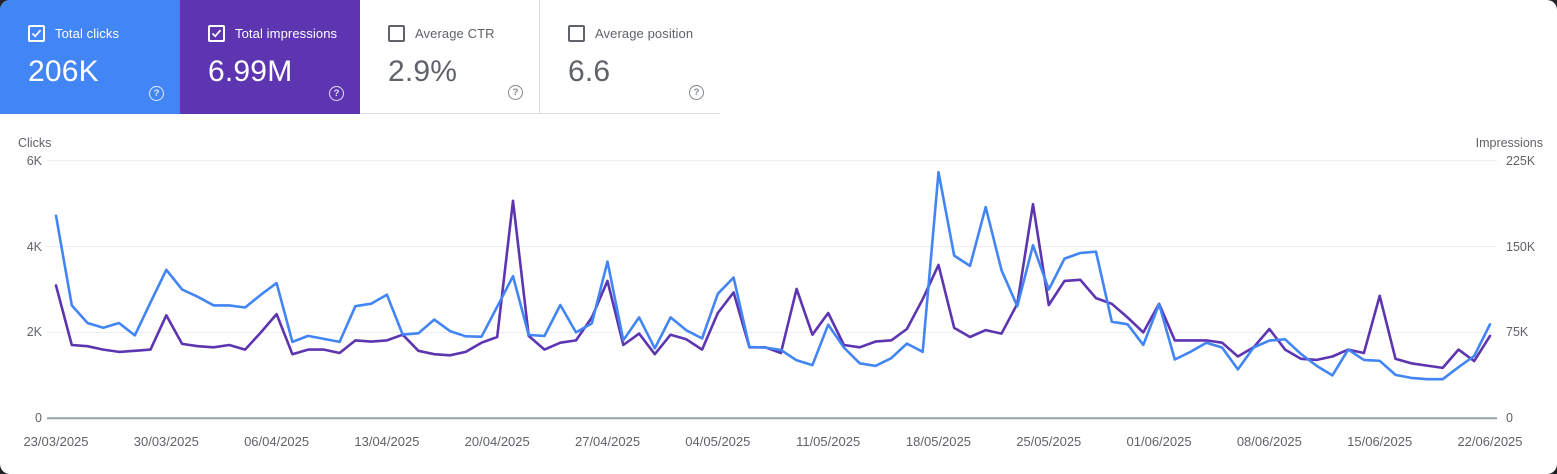 Image resolution: width=1557 pixels, height=474 pixels. Describe the element at coordinates (1049, 441) in the screenshot. I see `date-axis-label: 25/05/2025` at that location.